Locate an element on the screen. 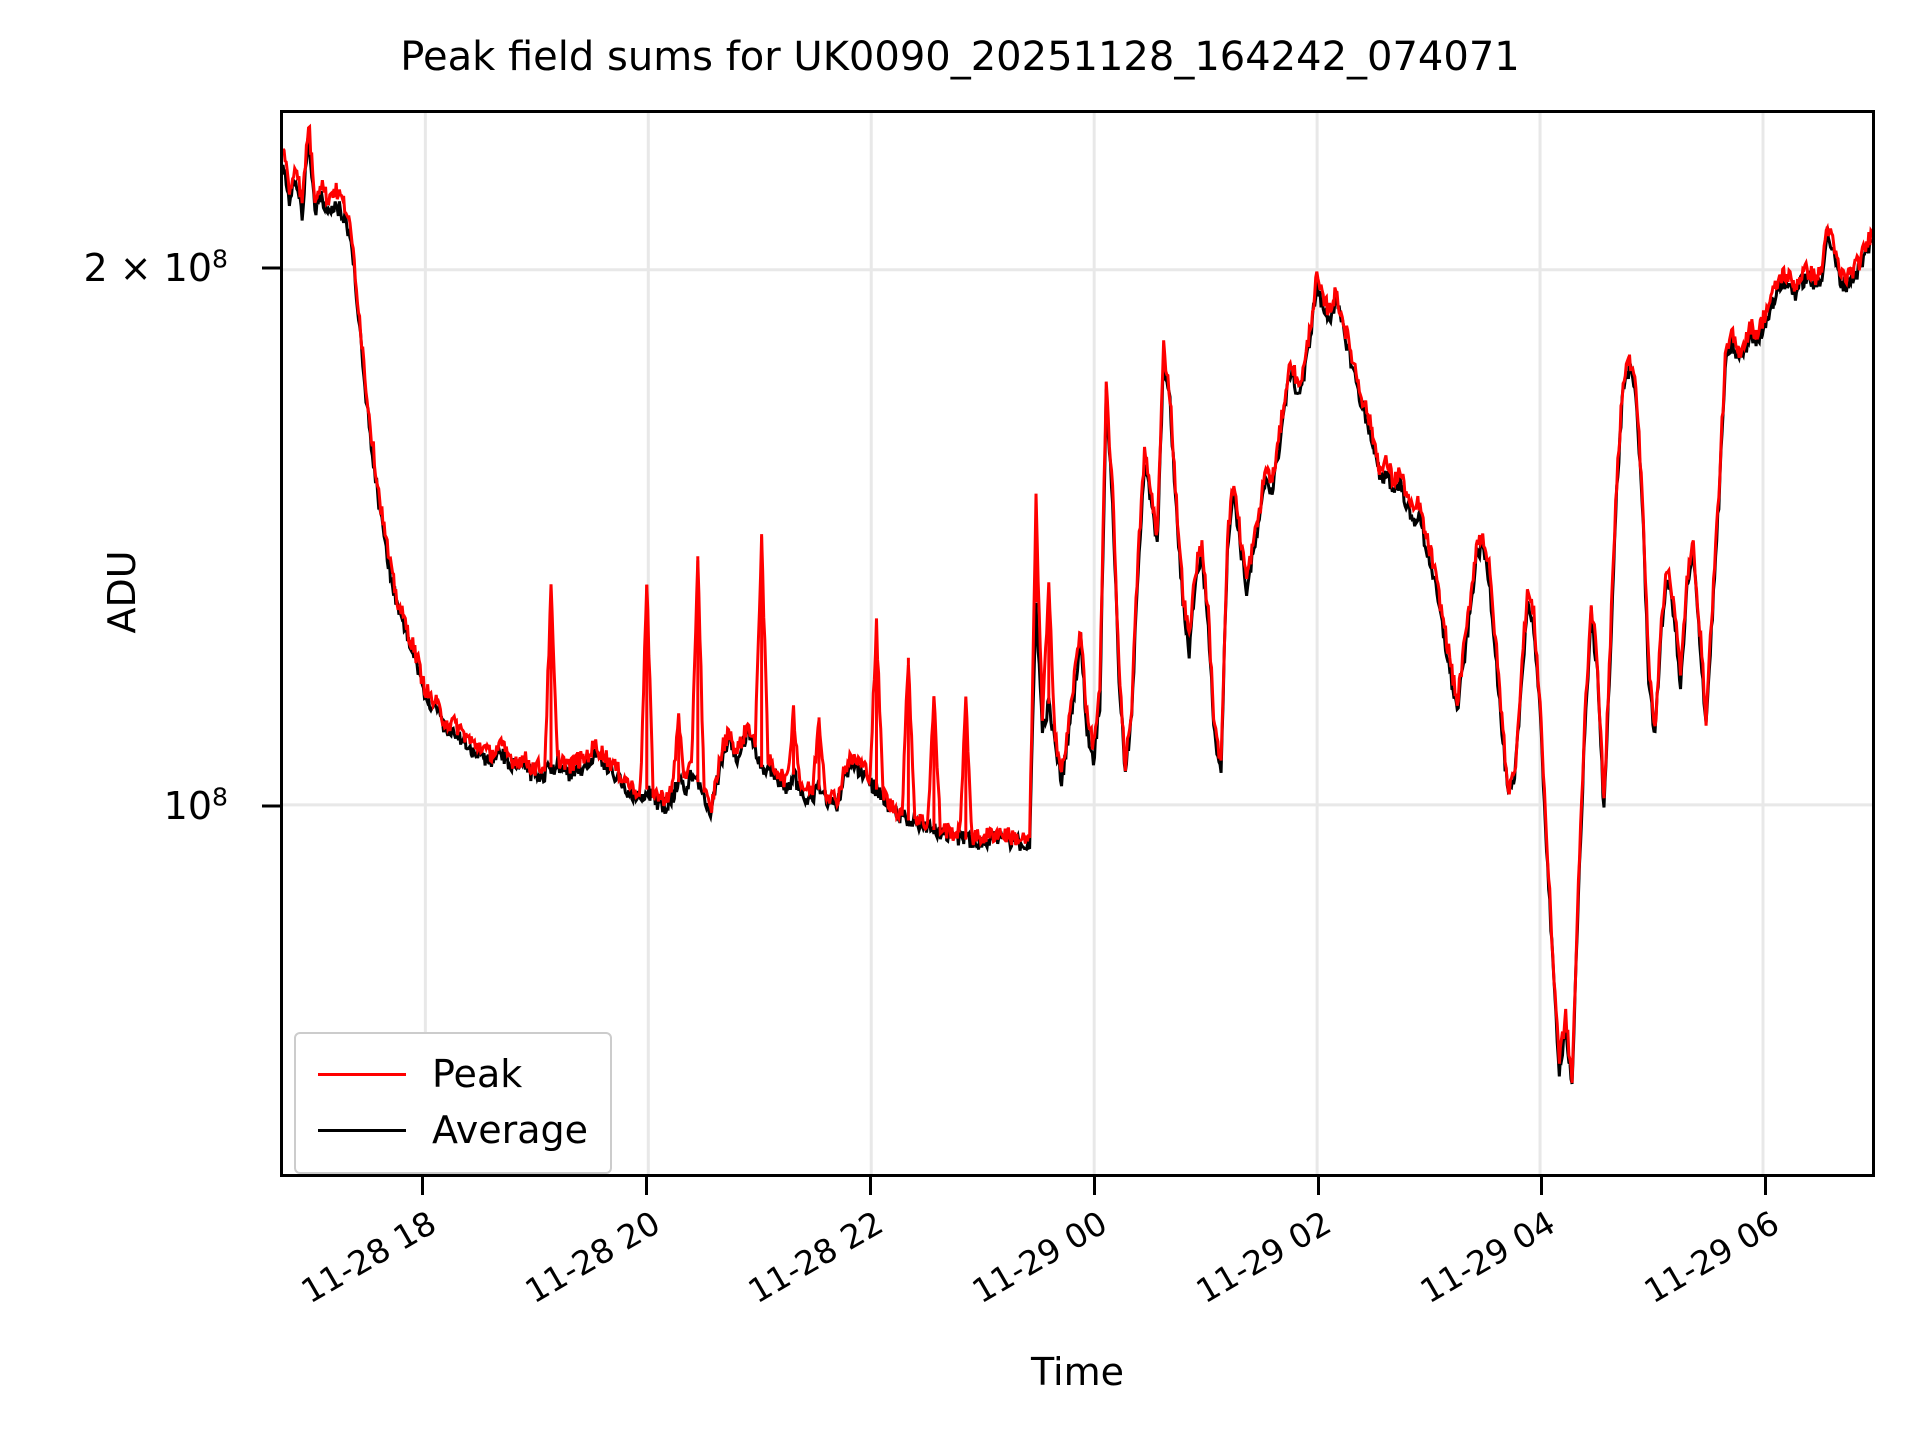 The image size is (1920, 1440). x-tick-label: 11-29 02 is located at coordinates (1263, 1257).